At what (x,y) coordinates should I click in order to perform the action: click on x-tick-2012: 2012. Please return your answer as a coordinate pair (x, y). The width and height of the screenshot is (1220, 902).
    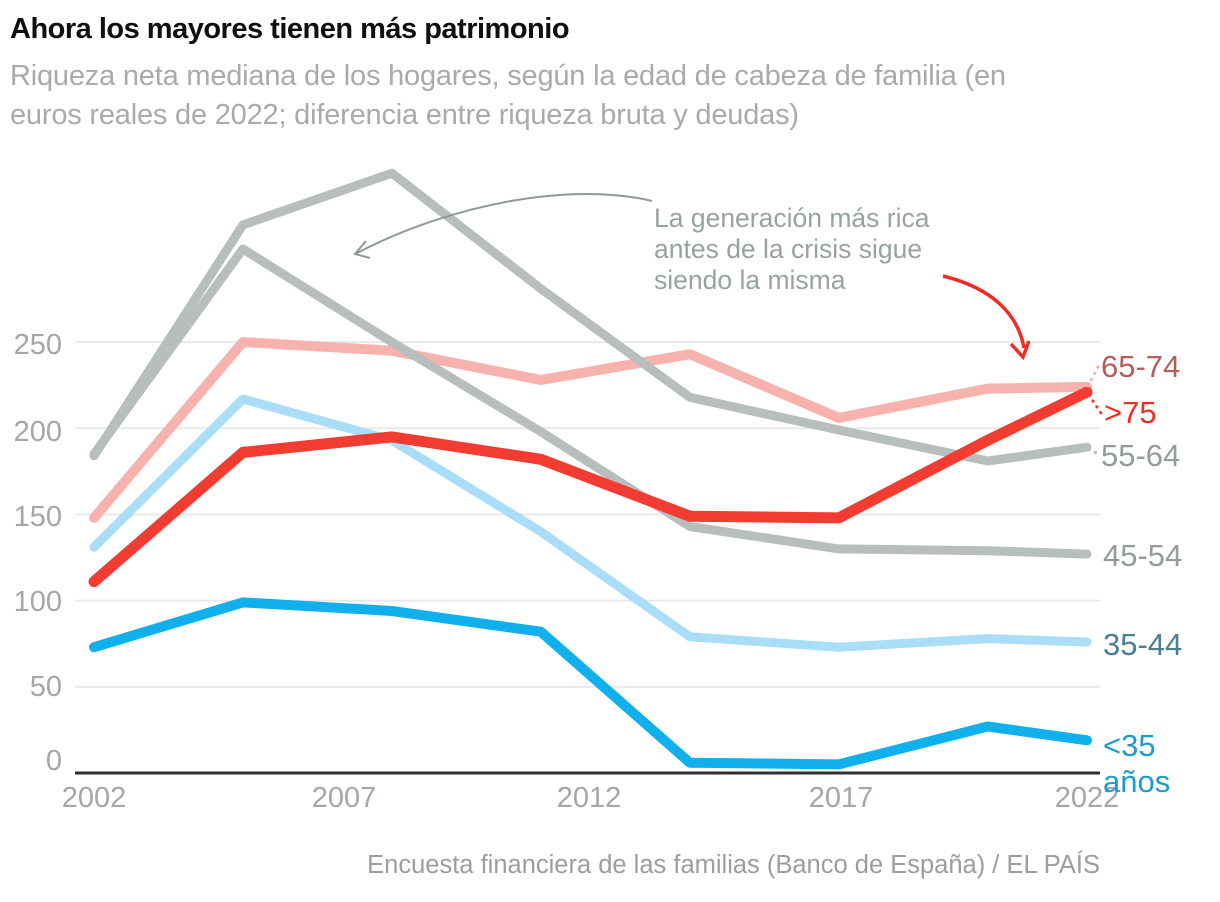
    Looking at the image, I should click on (589, 798).